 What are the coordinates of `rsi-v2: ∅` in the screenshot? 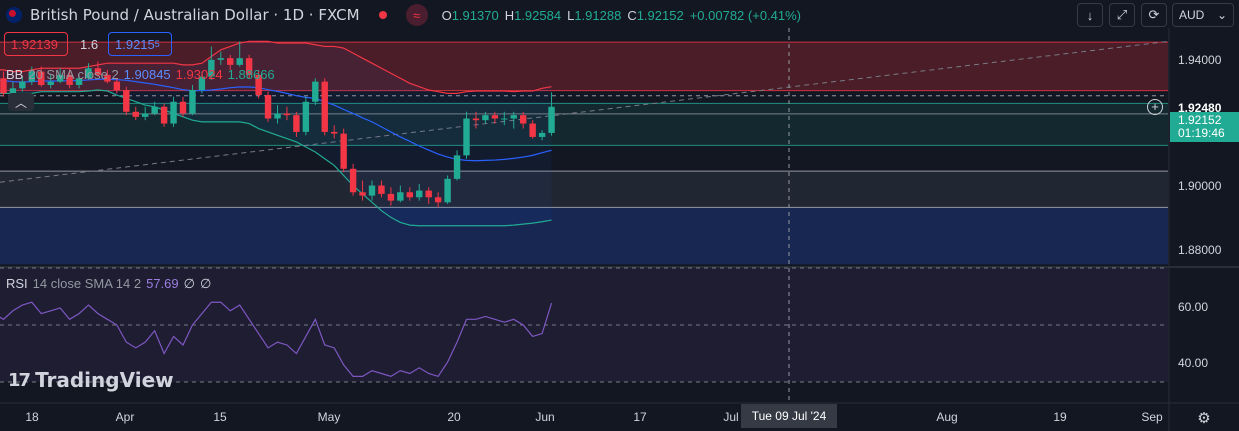 It's located at (189, 283).